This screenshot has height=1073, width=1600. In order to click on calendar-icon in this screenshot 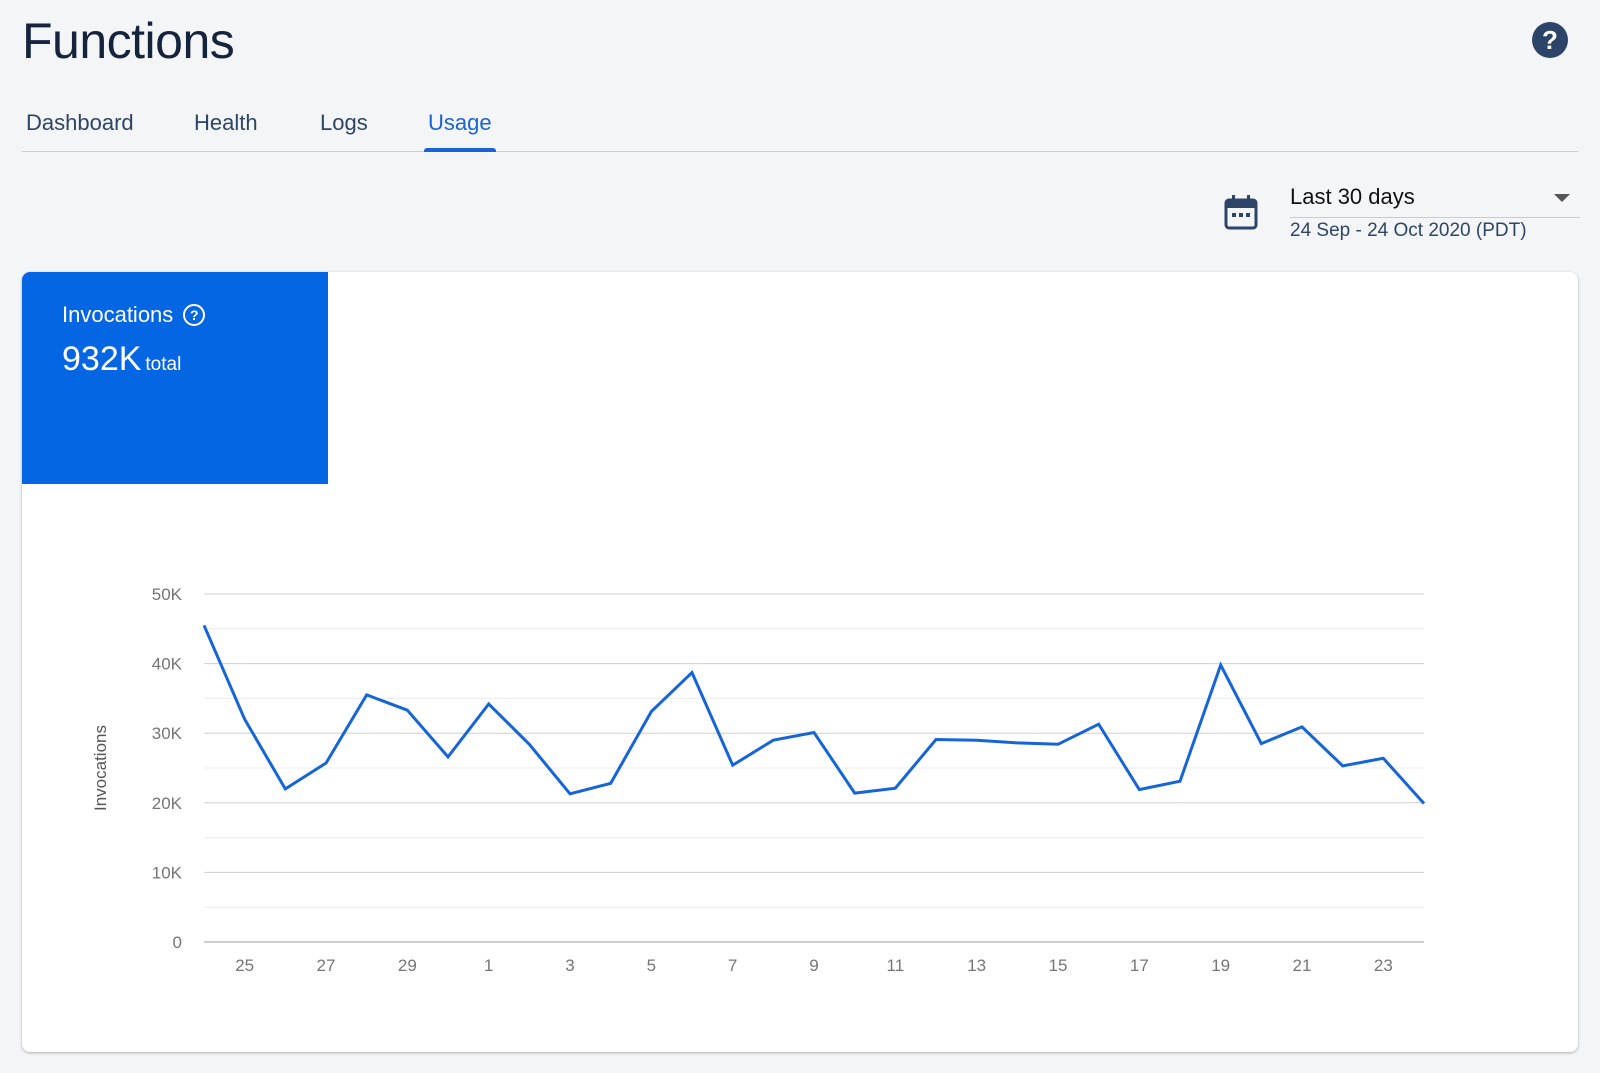, I will do `click(1241, 212)`.